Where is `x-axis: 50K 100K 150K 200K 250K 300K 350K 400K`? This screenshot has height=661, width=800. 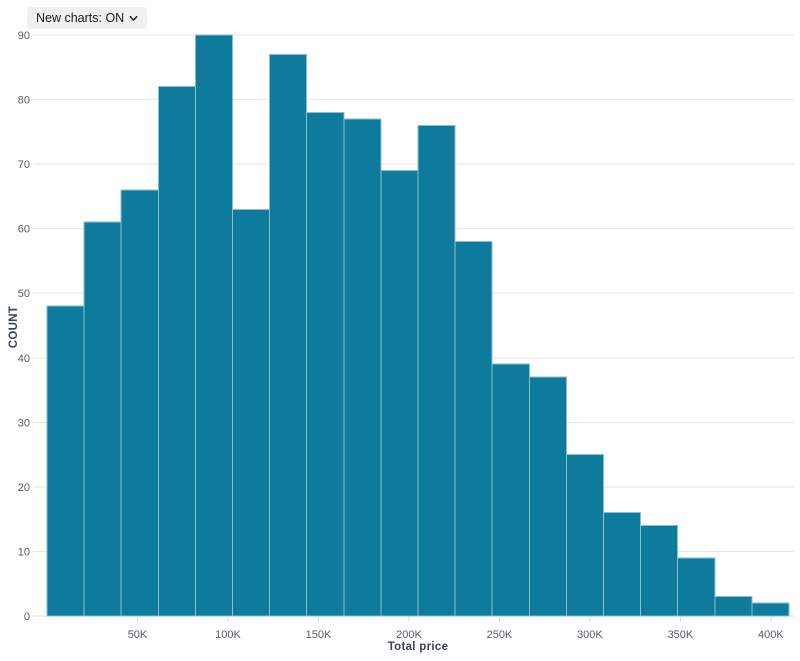
x-axis: 50K 100K 150K 200K 250K 300K 350K 400K is located at coordinates (456, 629).